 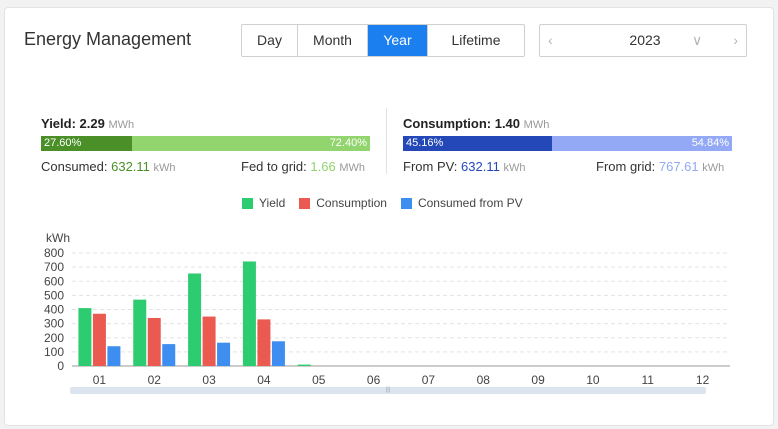 I want to click on from-pv-unit: kWh, so click(x=514, y=168).